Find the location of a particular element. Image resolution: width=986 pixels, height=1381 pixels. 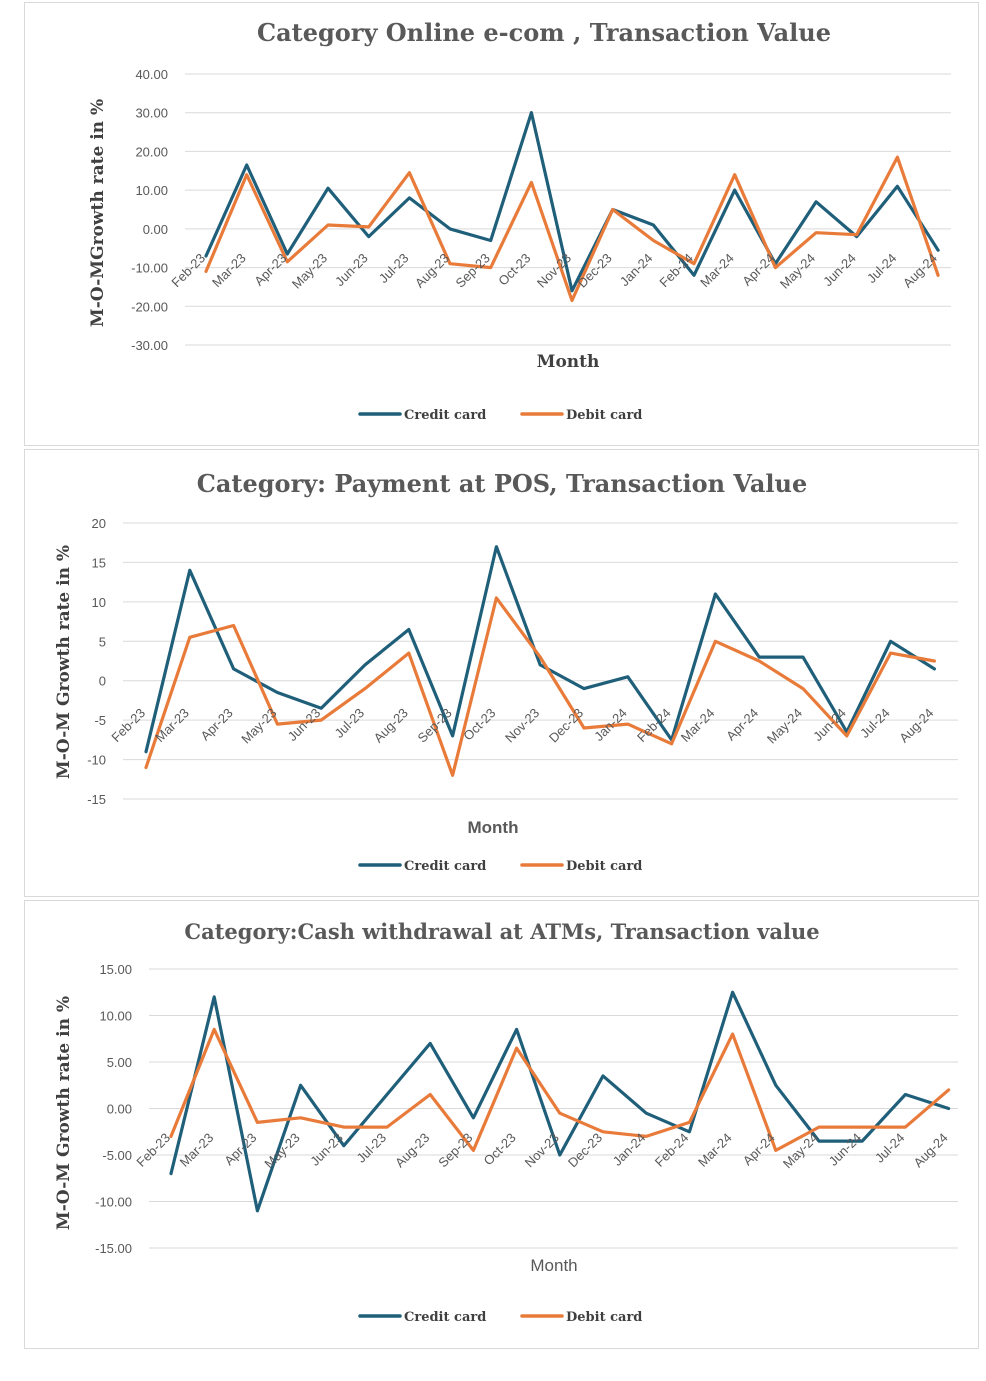

y-tick-label: 20.00 is located at coordinates (151, 151).